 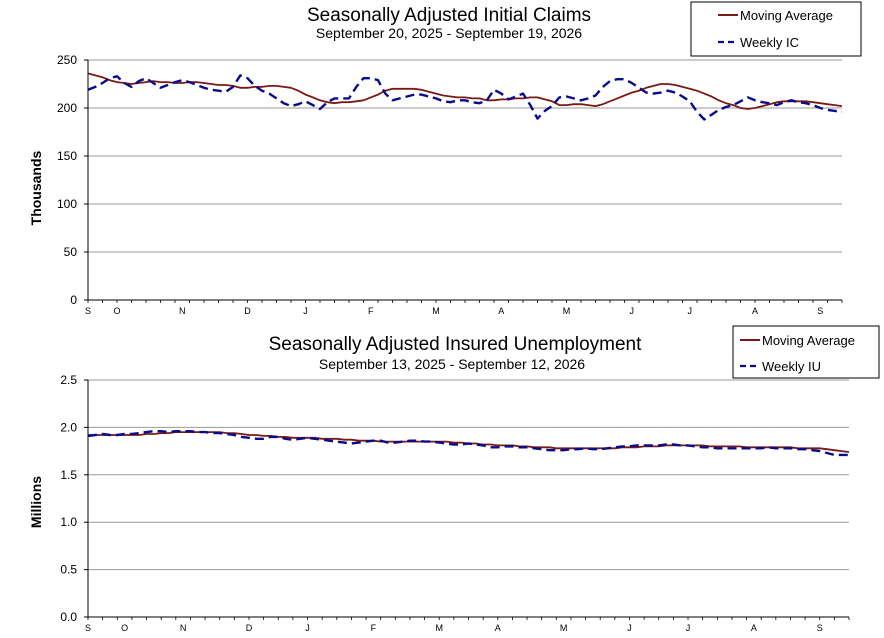 I want to click on y-tick-labels: 0 50 100 150 200 250, so click(x=67, y=180).